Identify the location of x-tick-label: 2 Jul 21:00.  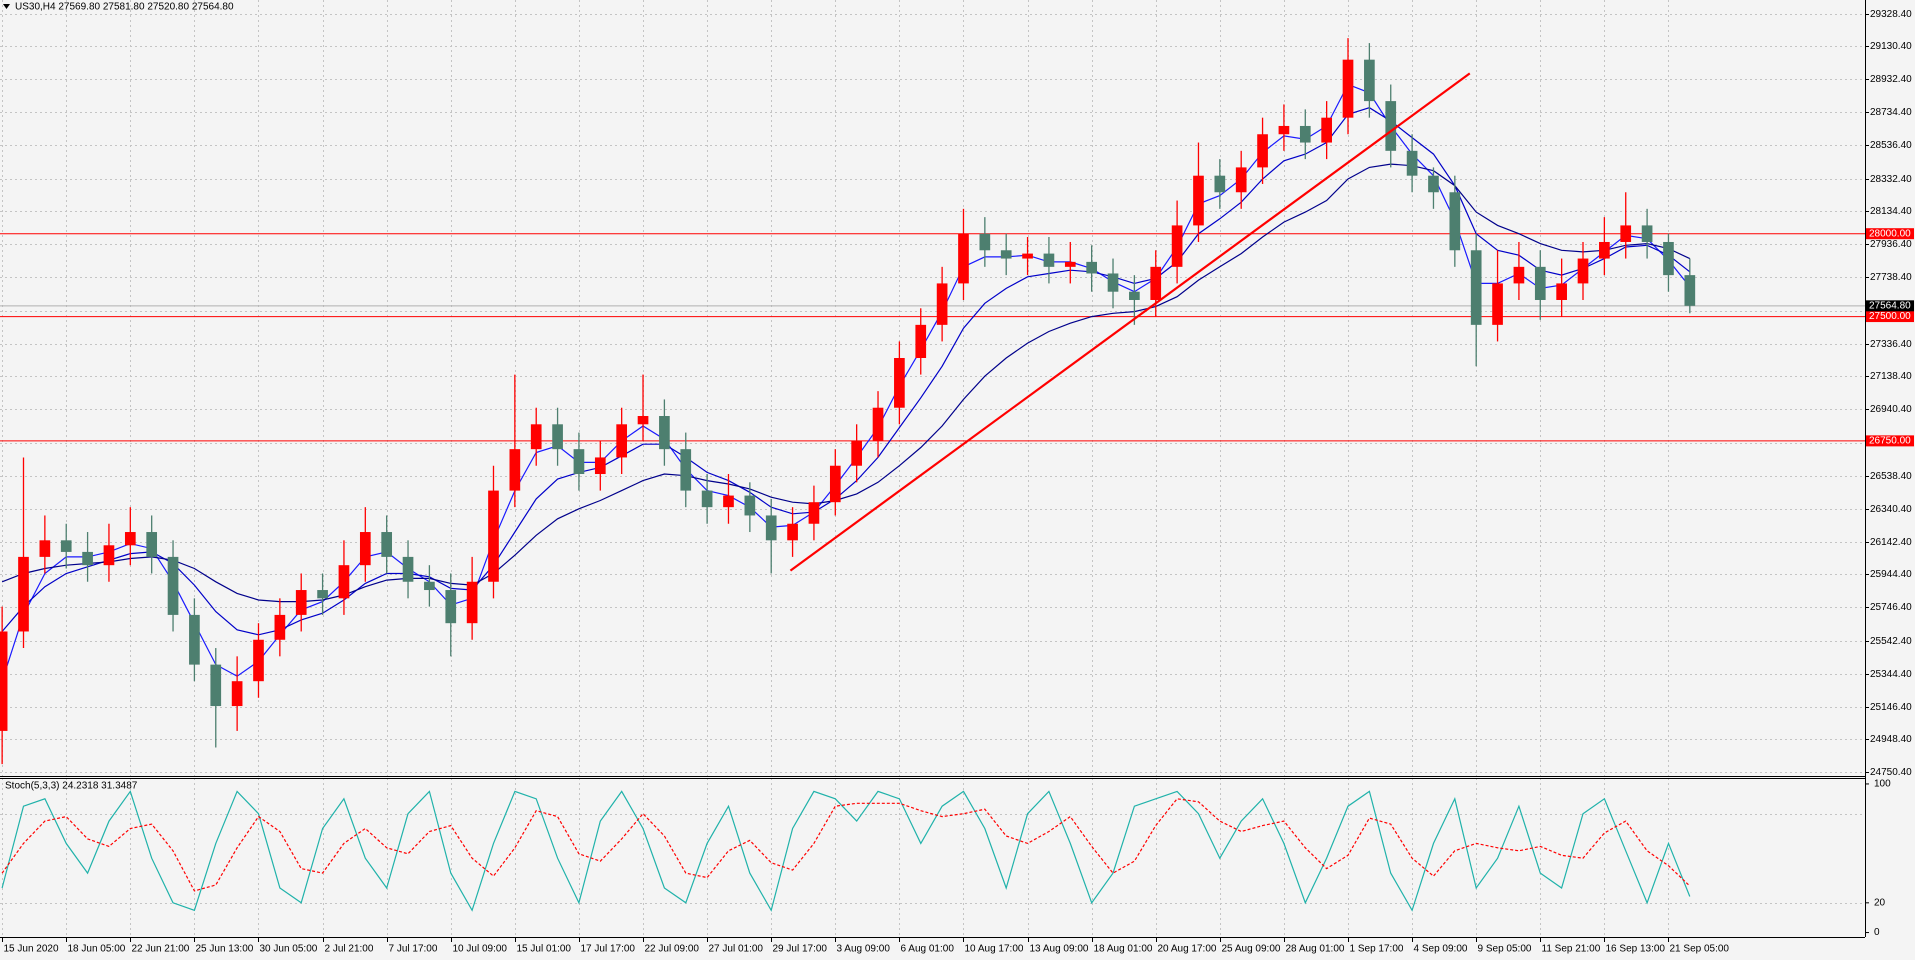
(349, 949).